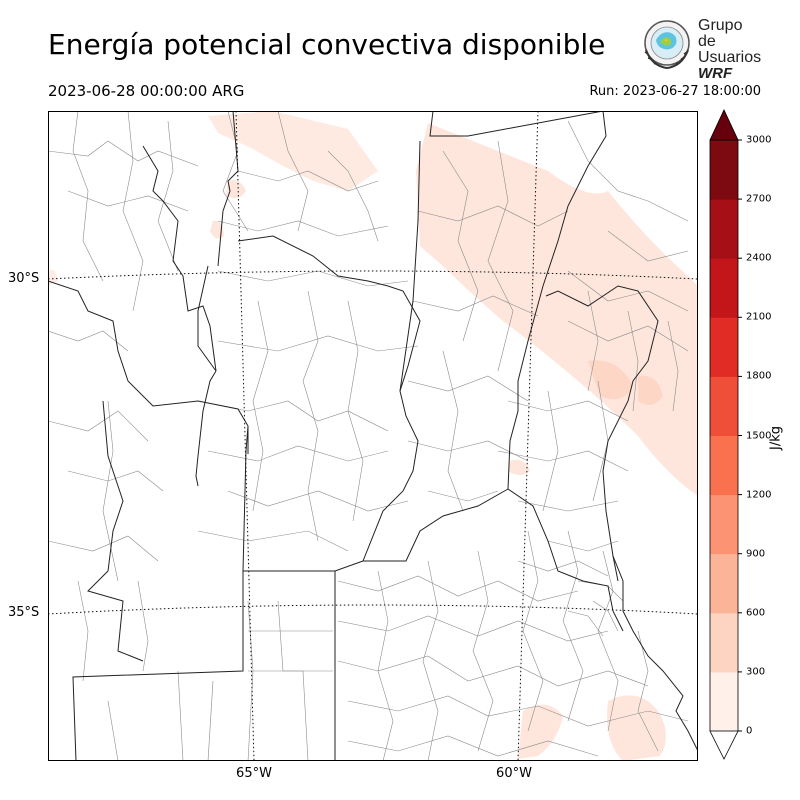  I want to click on lon-label-65w: 65°W, so click(254, 773).